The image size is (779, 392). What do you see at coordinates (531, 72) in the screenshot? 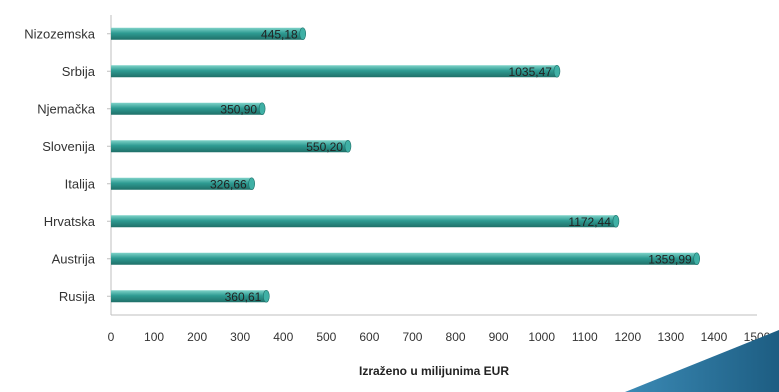
I see `data-label: 1035,47` at bounding box center [531, 72].